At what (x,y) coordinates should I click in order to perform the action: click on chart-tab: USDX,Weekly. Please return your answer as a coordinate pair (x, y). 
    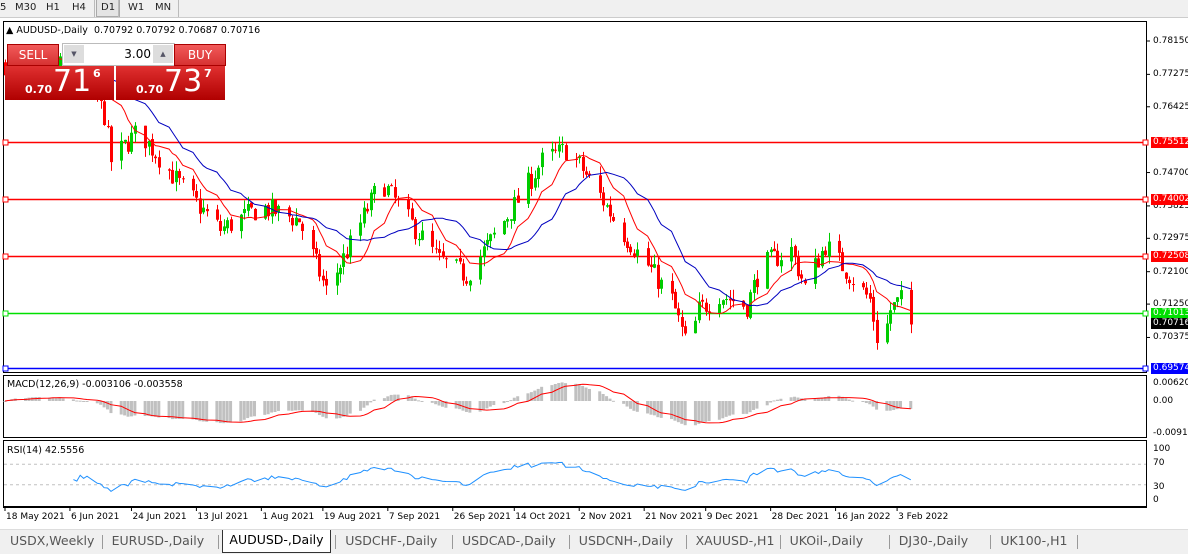
    Looking at the image, I should click on (52, 540).